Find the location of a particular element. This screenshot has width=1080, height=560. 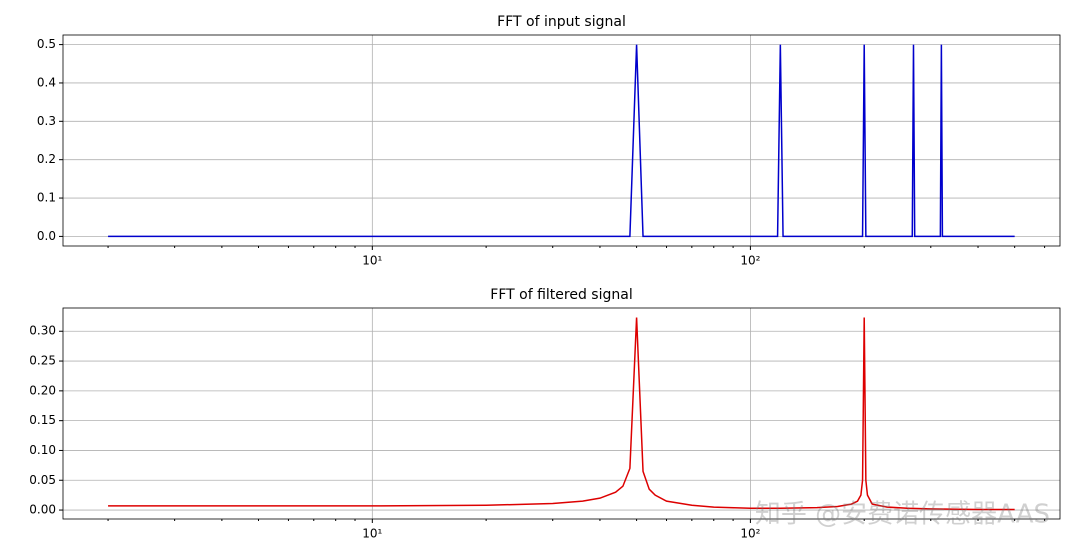

chart-title: FFT of filtered signal is located at coordinates (561, 295).